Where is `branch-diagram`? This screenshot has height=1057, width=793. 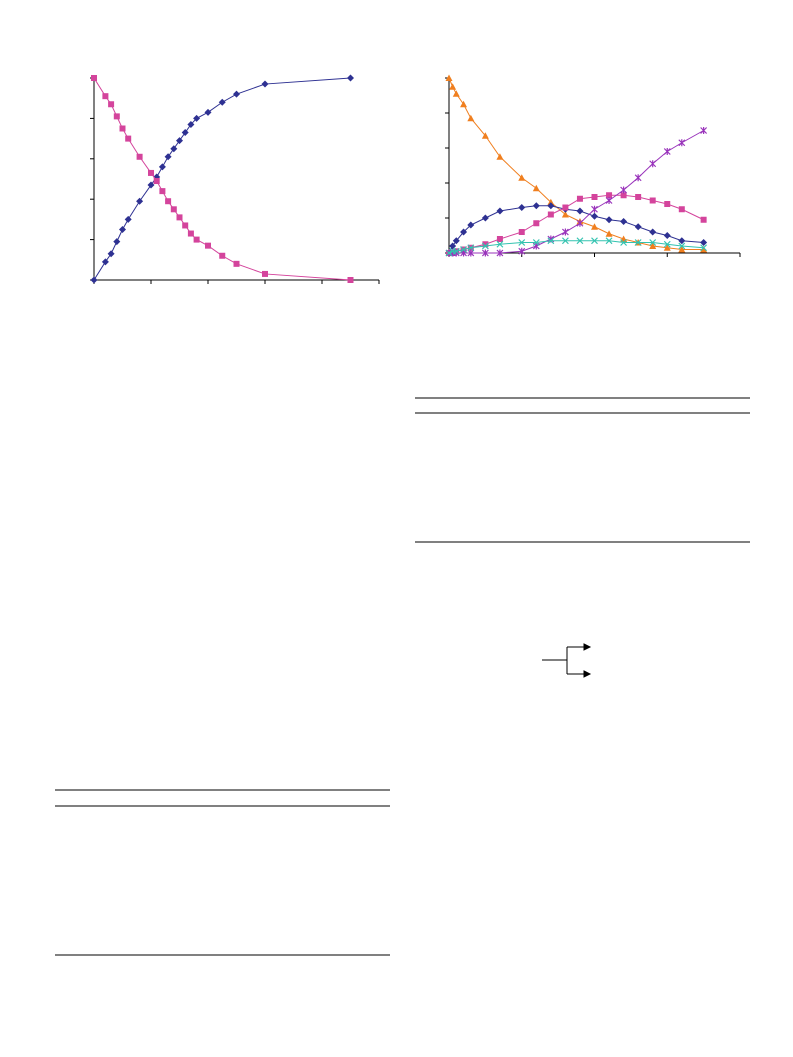 branch-diagram is located at coordinates (567, 660).